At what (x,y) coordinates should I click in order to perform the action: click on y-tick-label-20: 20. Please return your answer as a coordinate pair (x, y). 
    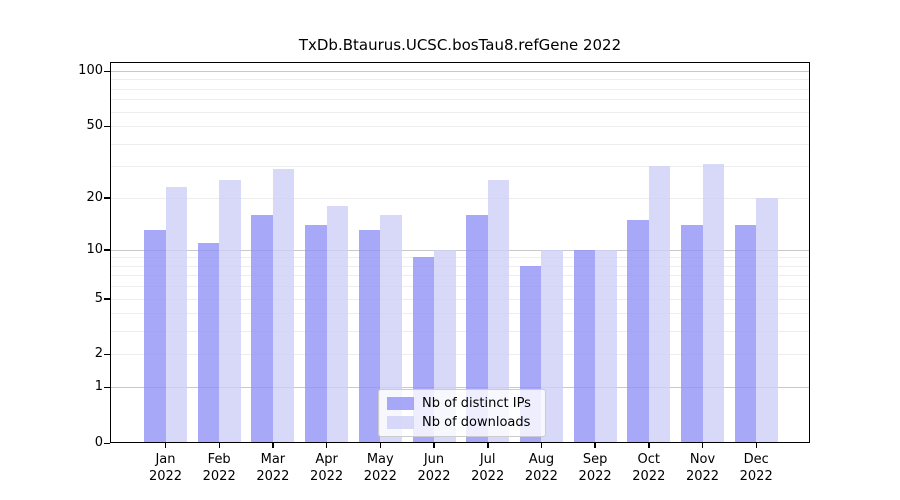
    Looking at the image, I should click on (94, 197).